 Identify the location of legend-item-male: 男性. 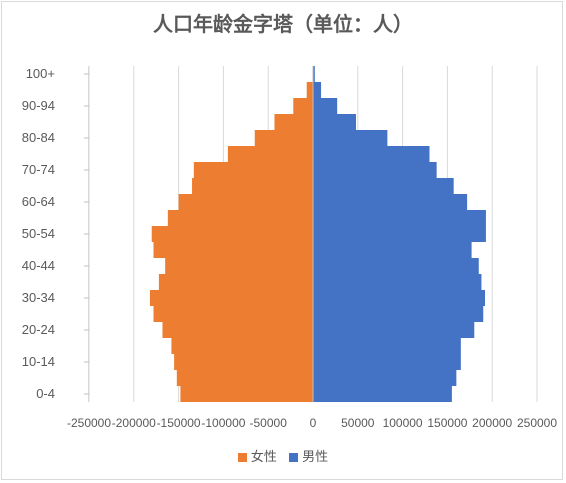
(308, 455).